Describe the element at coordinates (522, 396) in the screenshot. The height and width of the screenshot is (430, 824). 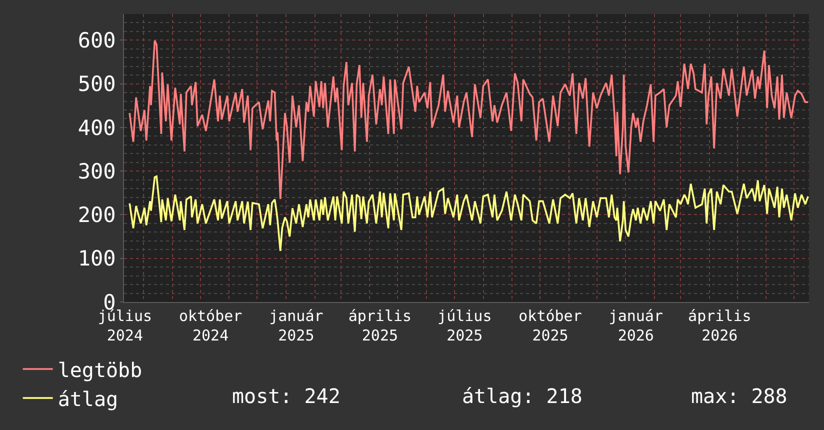
I see `text: átlag: 218` at that location.